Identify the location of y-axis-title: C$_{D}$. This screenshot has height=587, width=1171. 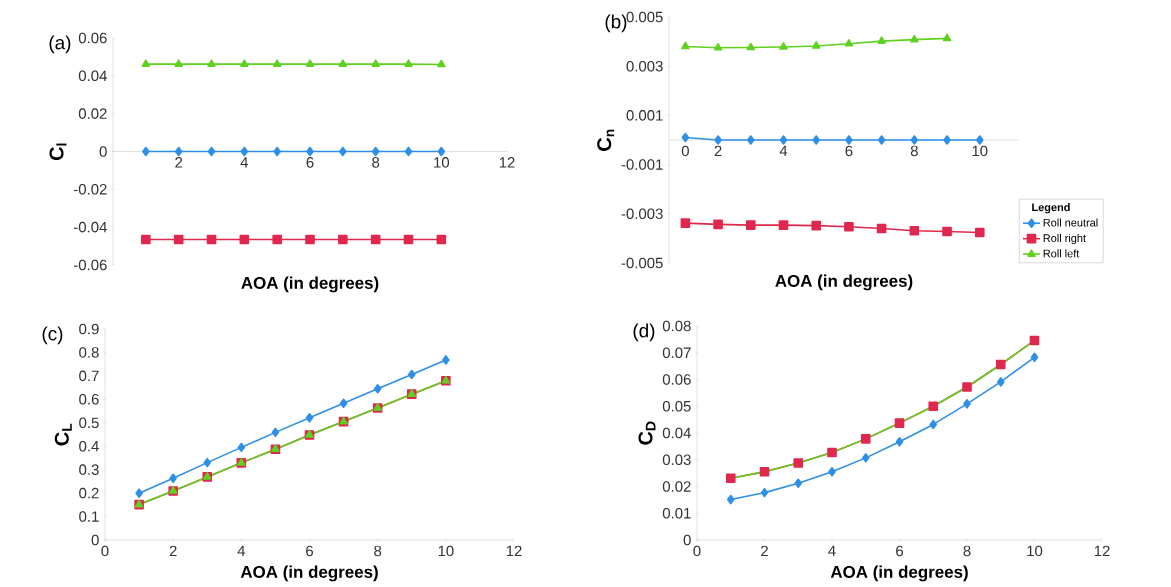
(647, 433).